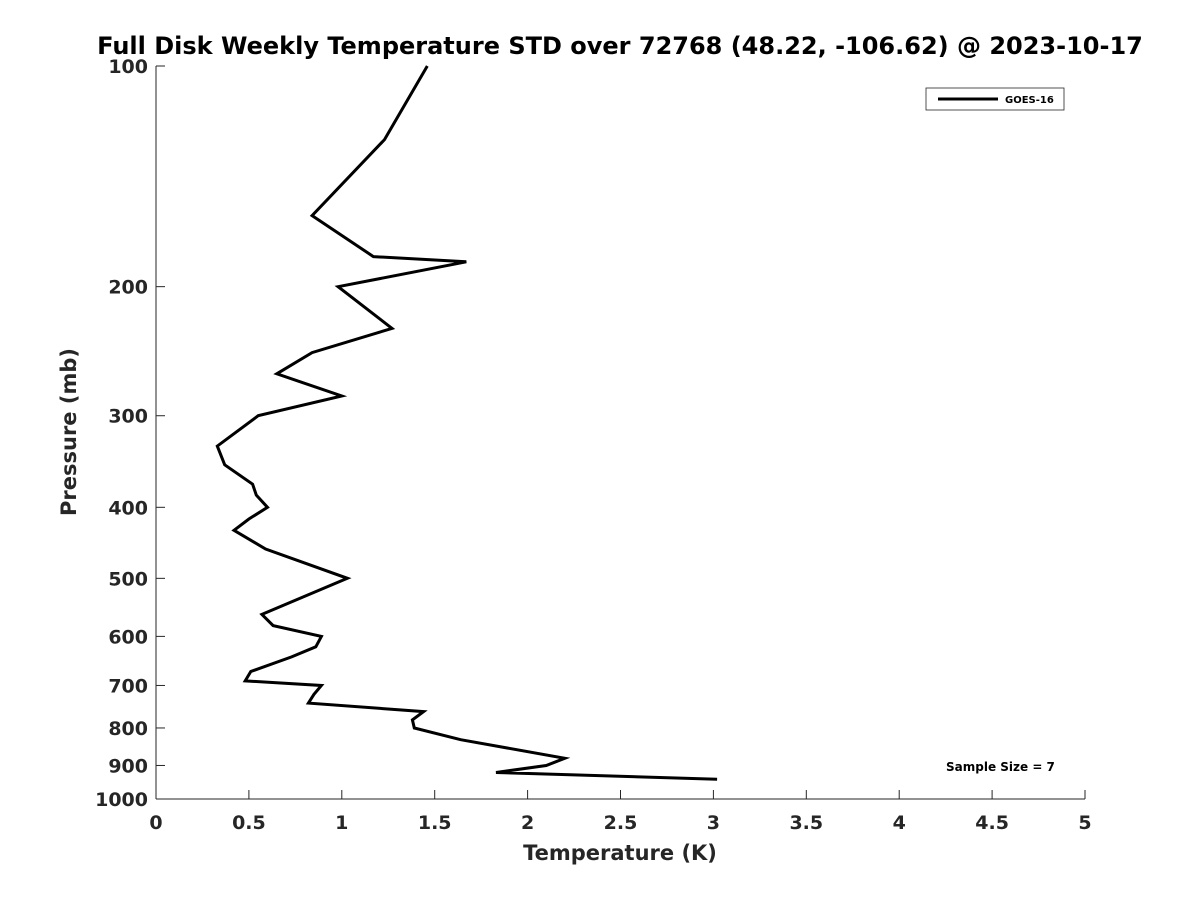 The image size is (1200, 900). What do you see at coordinates (128, 508) in the screenshot?
I see `y-tick-label: 400` at bounding box center [128, 508].